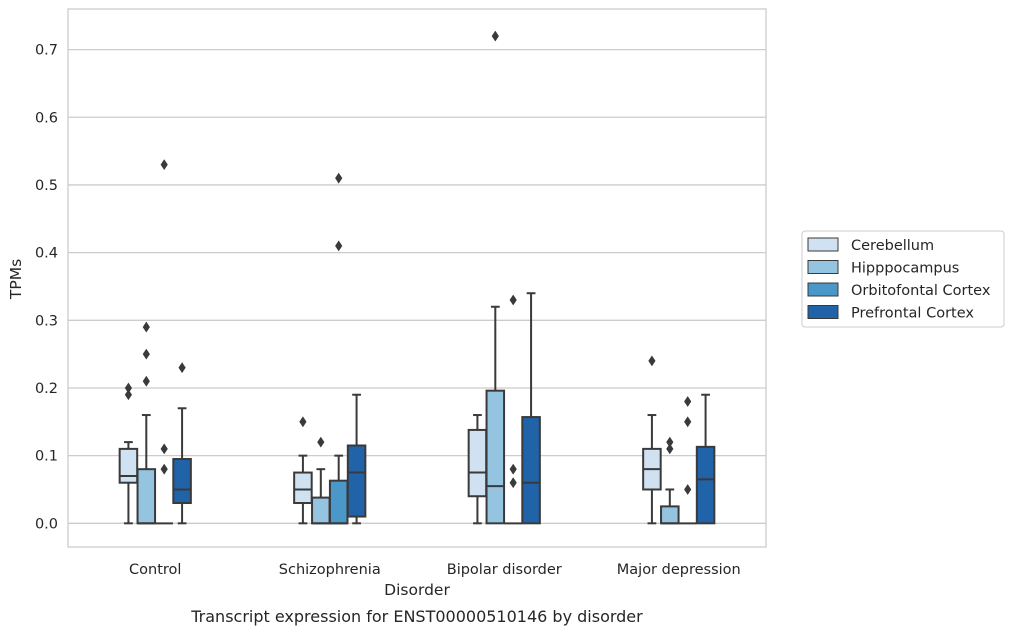 This screenshot has width=1014, height=634. I want to click on x-tick-label: Bipolar disorder, so click(504, 570).